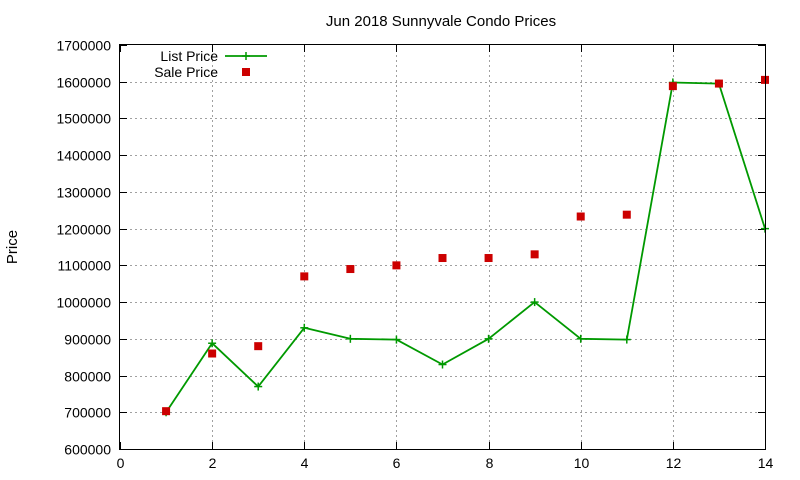 This screenshot has width=800, height=480. What do you see at coordinates (121, 463) in the screenshot?
I see `x-tick-label: 0` at bounding box center [121, 463].